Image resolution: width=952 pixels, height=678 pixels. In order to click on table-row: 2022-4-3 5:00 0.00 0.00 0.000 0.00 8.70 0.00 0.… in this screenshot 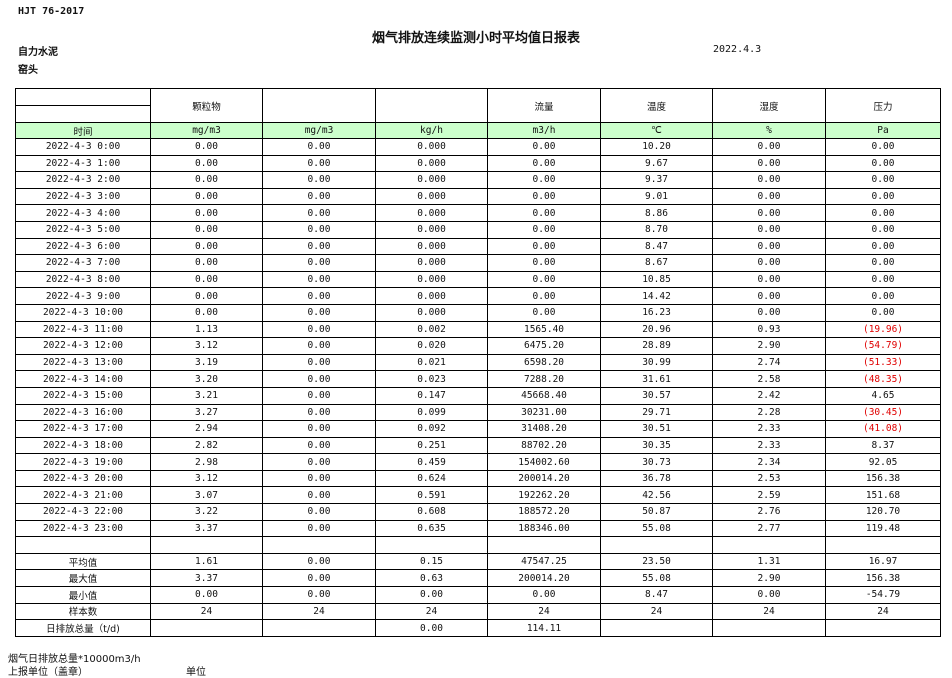, I will do `click(478, 229)`.